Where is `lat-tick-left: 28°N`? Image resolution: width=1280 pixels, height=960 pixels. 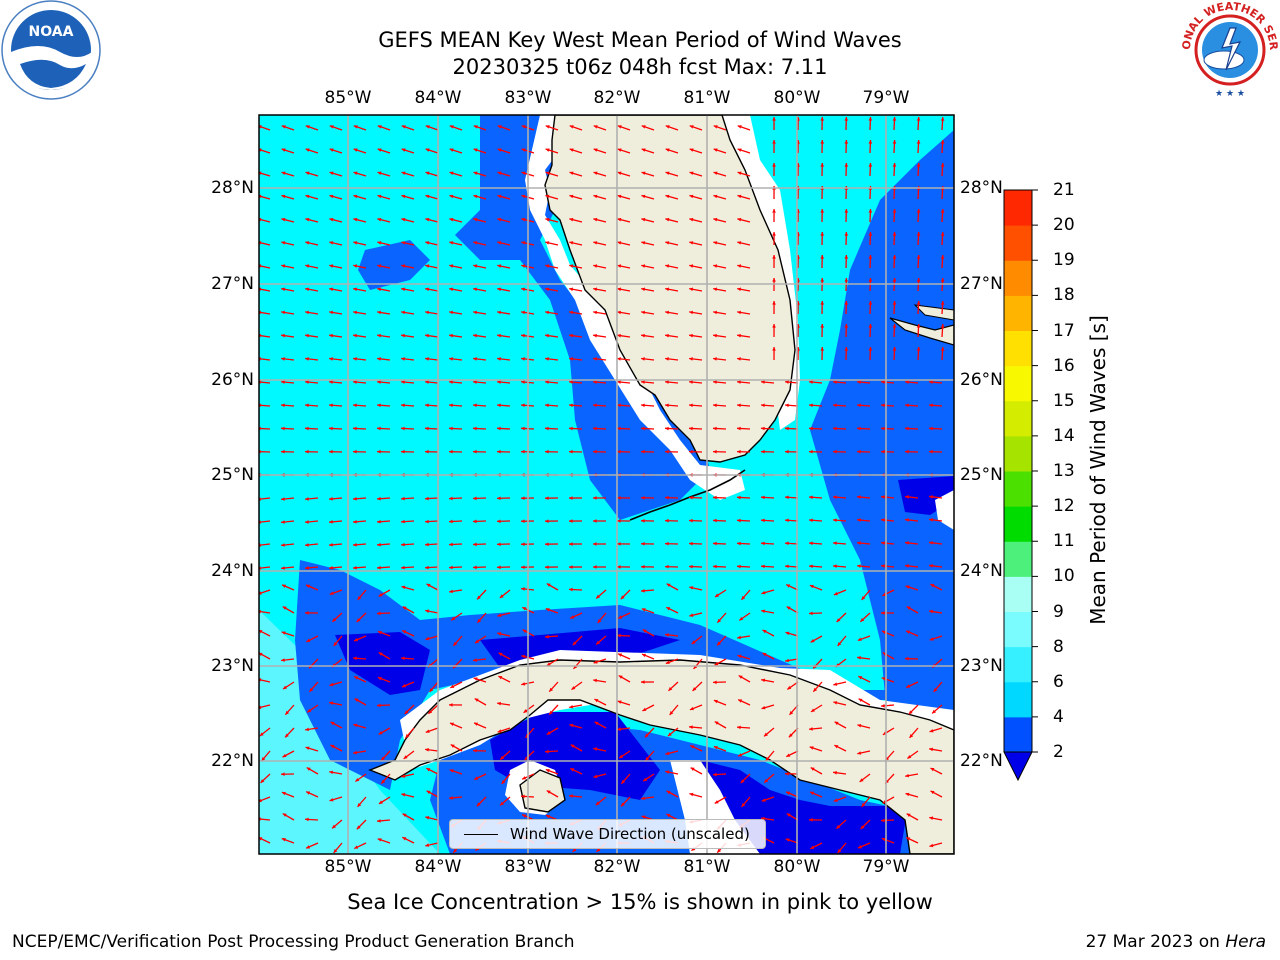
lat-tick-left: 28°N is located at coordinates (232, 188).